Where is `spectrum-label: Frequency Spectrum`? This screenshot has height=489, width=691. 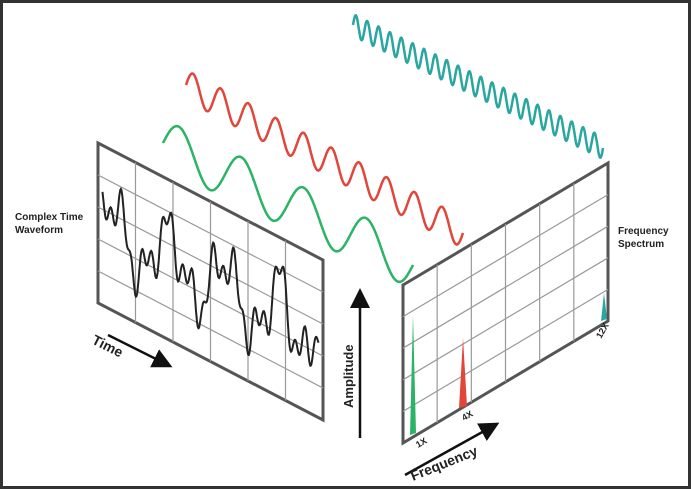
spectrum-label: Frequency Spectrum is located at coordinates (643, 238).